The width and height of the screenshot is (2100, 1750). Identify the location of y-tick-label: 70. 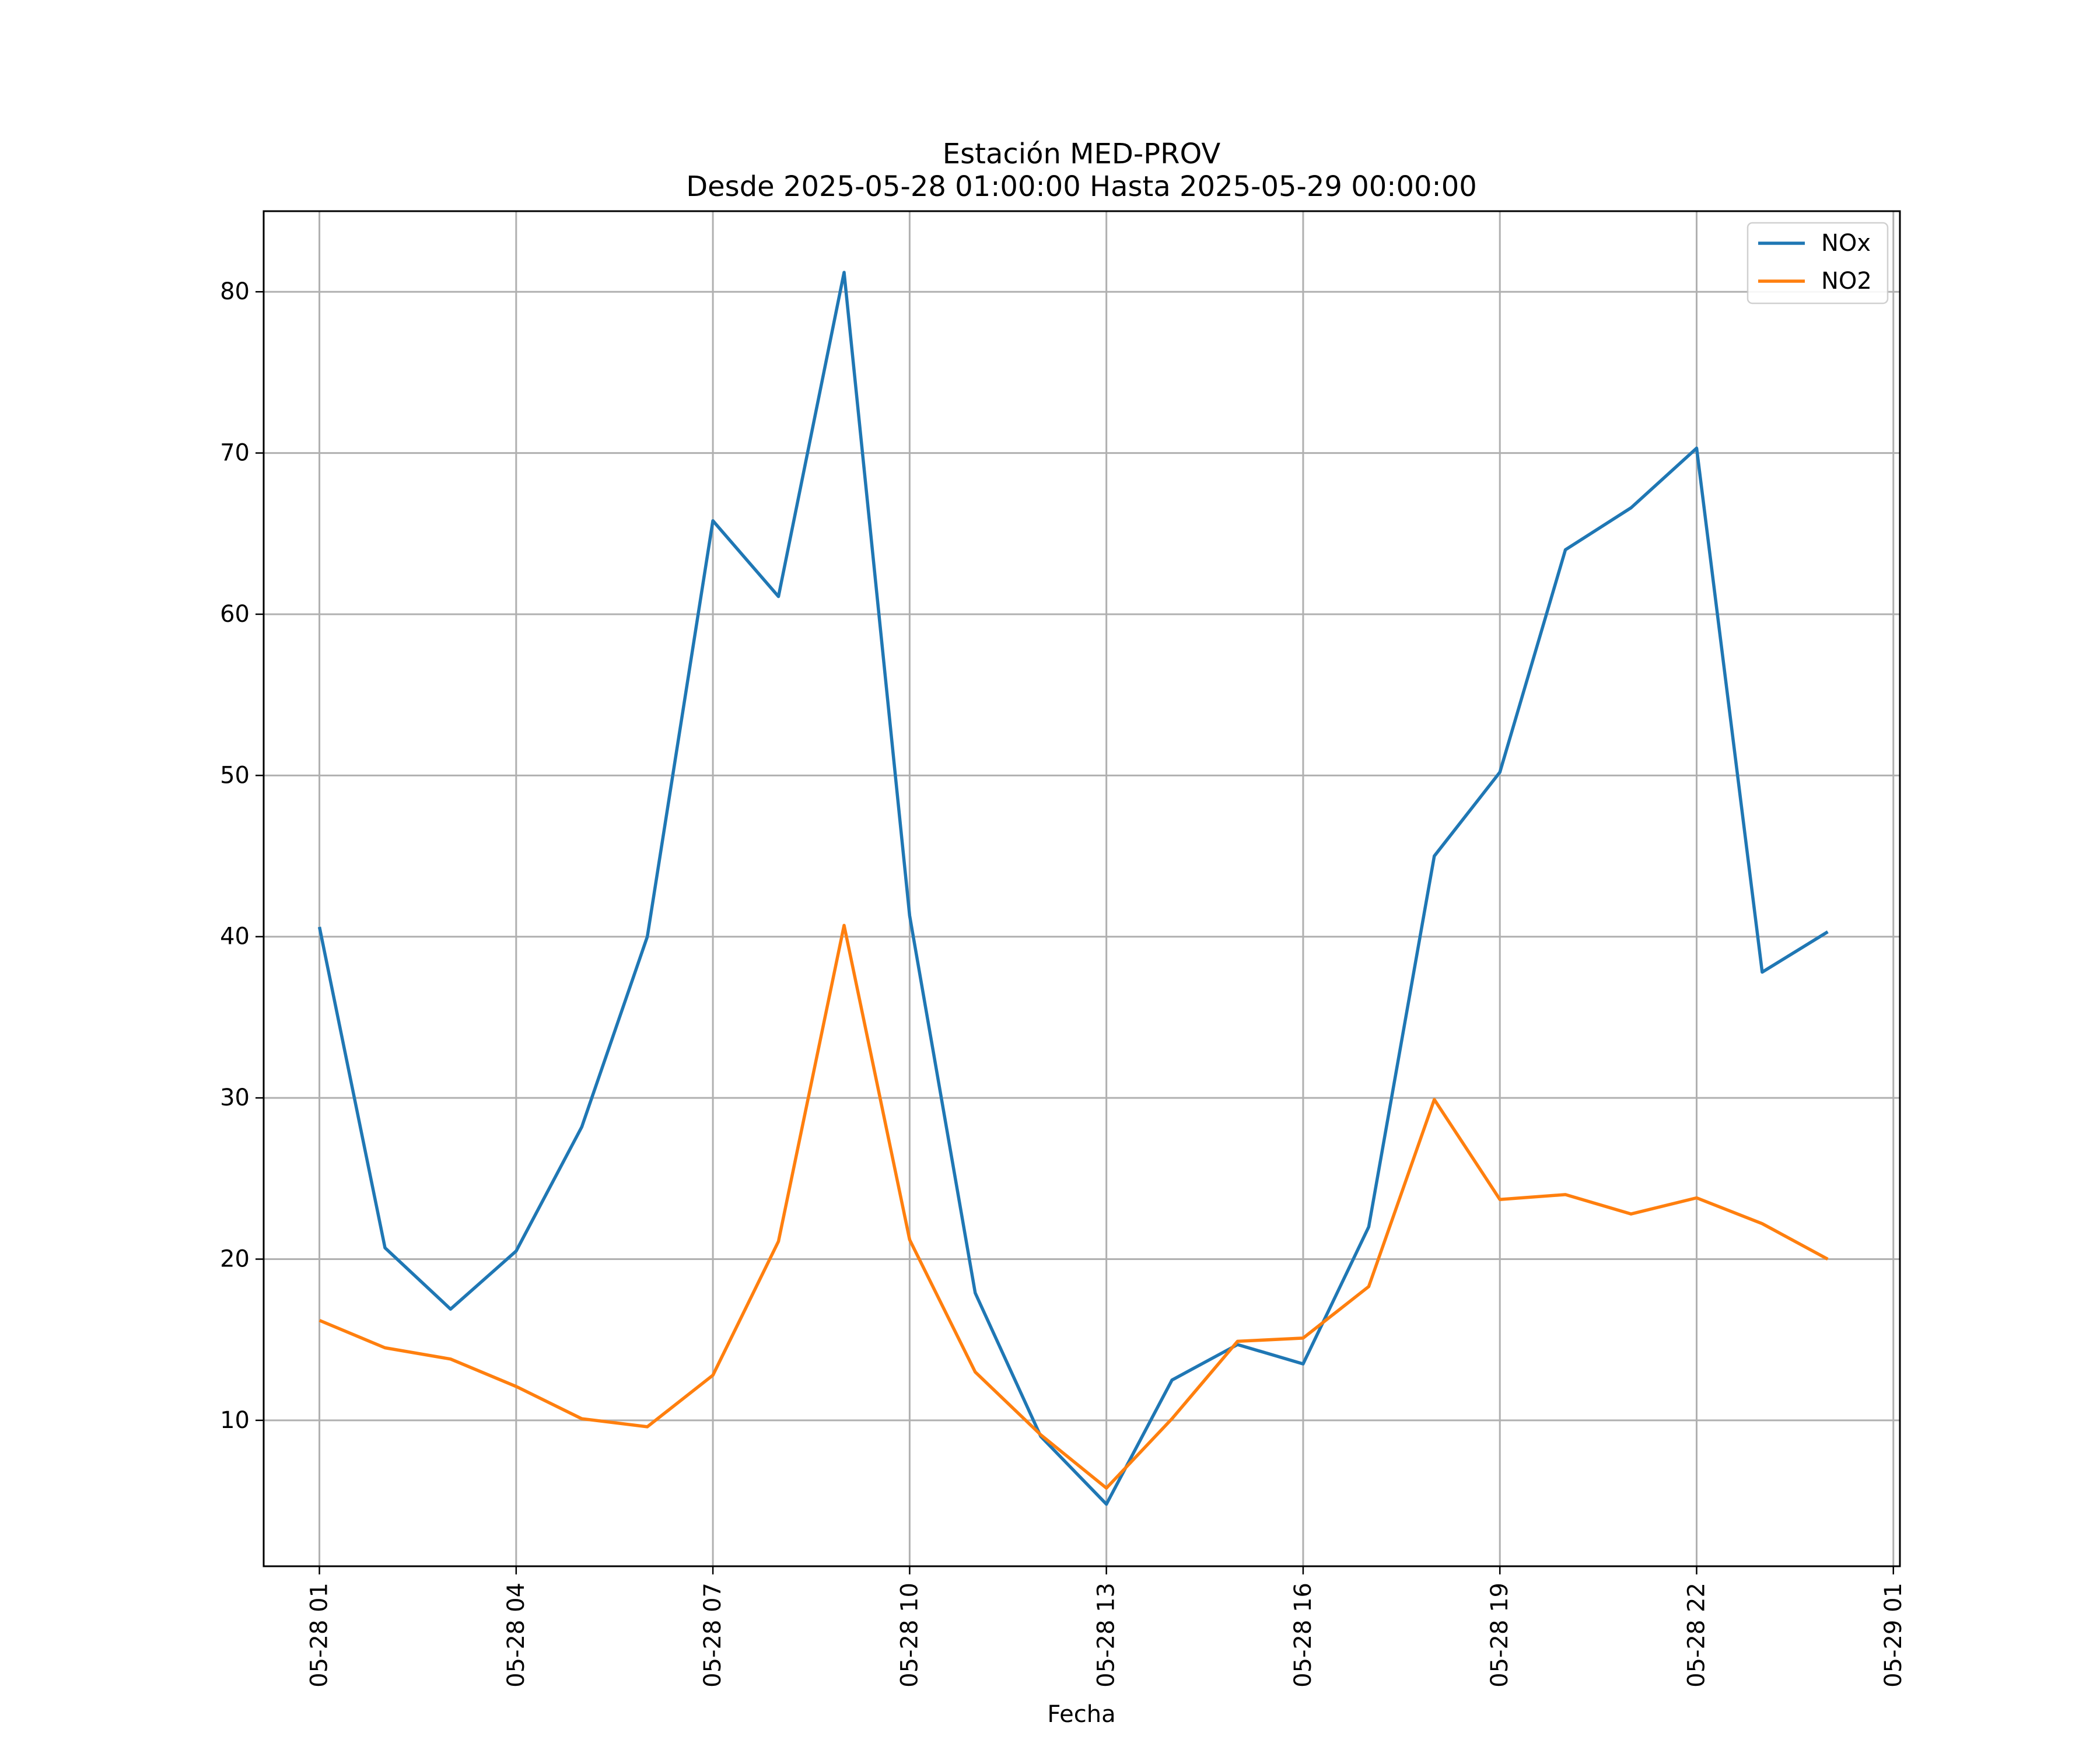
(235, 453).